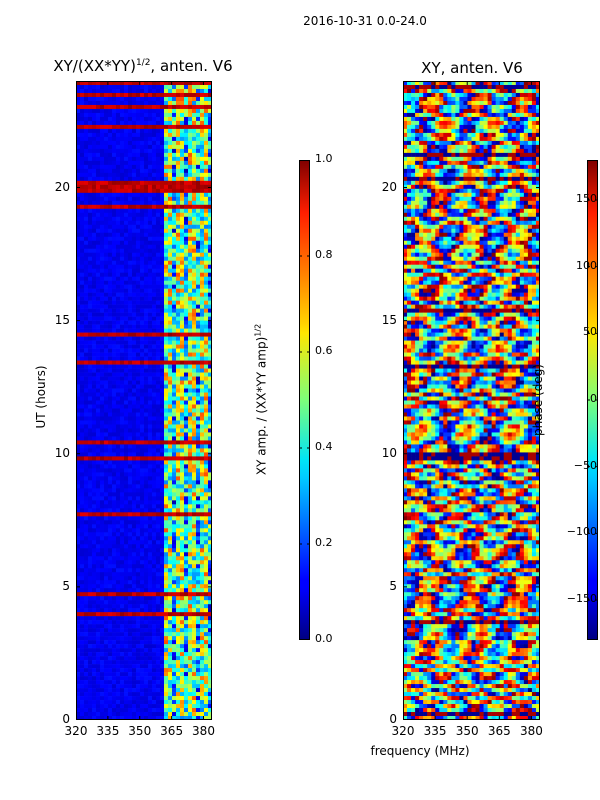  I want to click on colorbar-tick-label: 0.6, so click(324, 350).